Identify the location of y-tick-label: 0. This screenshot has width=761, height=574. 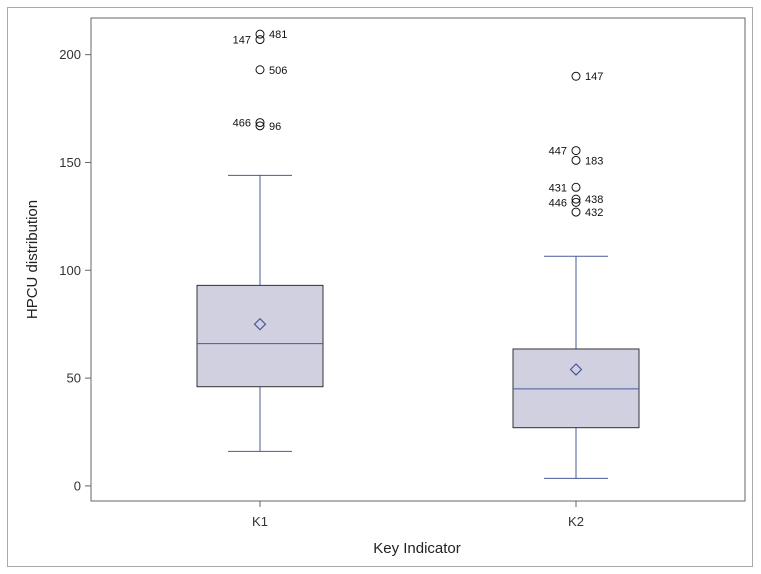
(77, 485).